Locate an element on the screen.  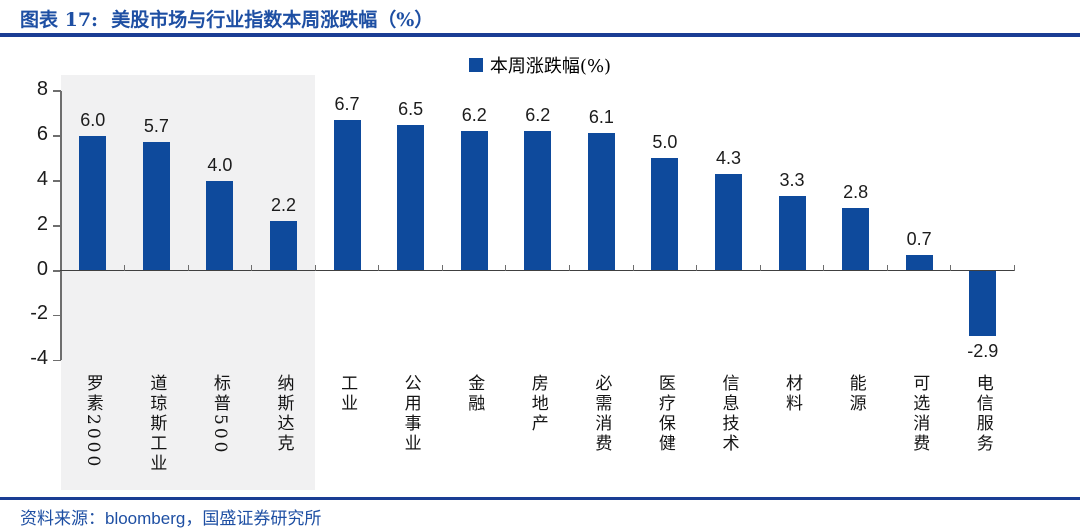
category-label: 可选消费 is located at coordinates (919, 414).